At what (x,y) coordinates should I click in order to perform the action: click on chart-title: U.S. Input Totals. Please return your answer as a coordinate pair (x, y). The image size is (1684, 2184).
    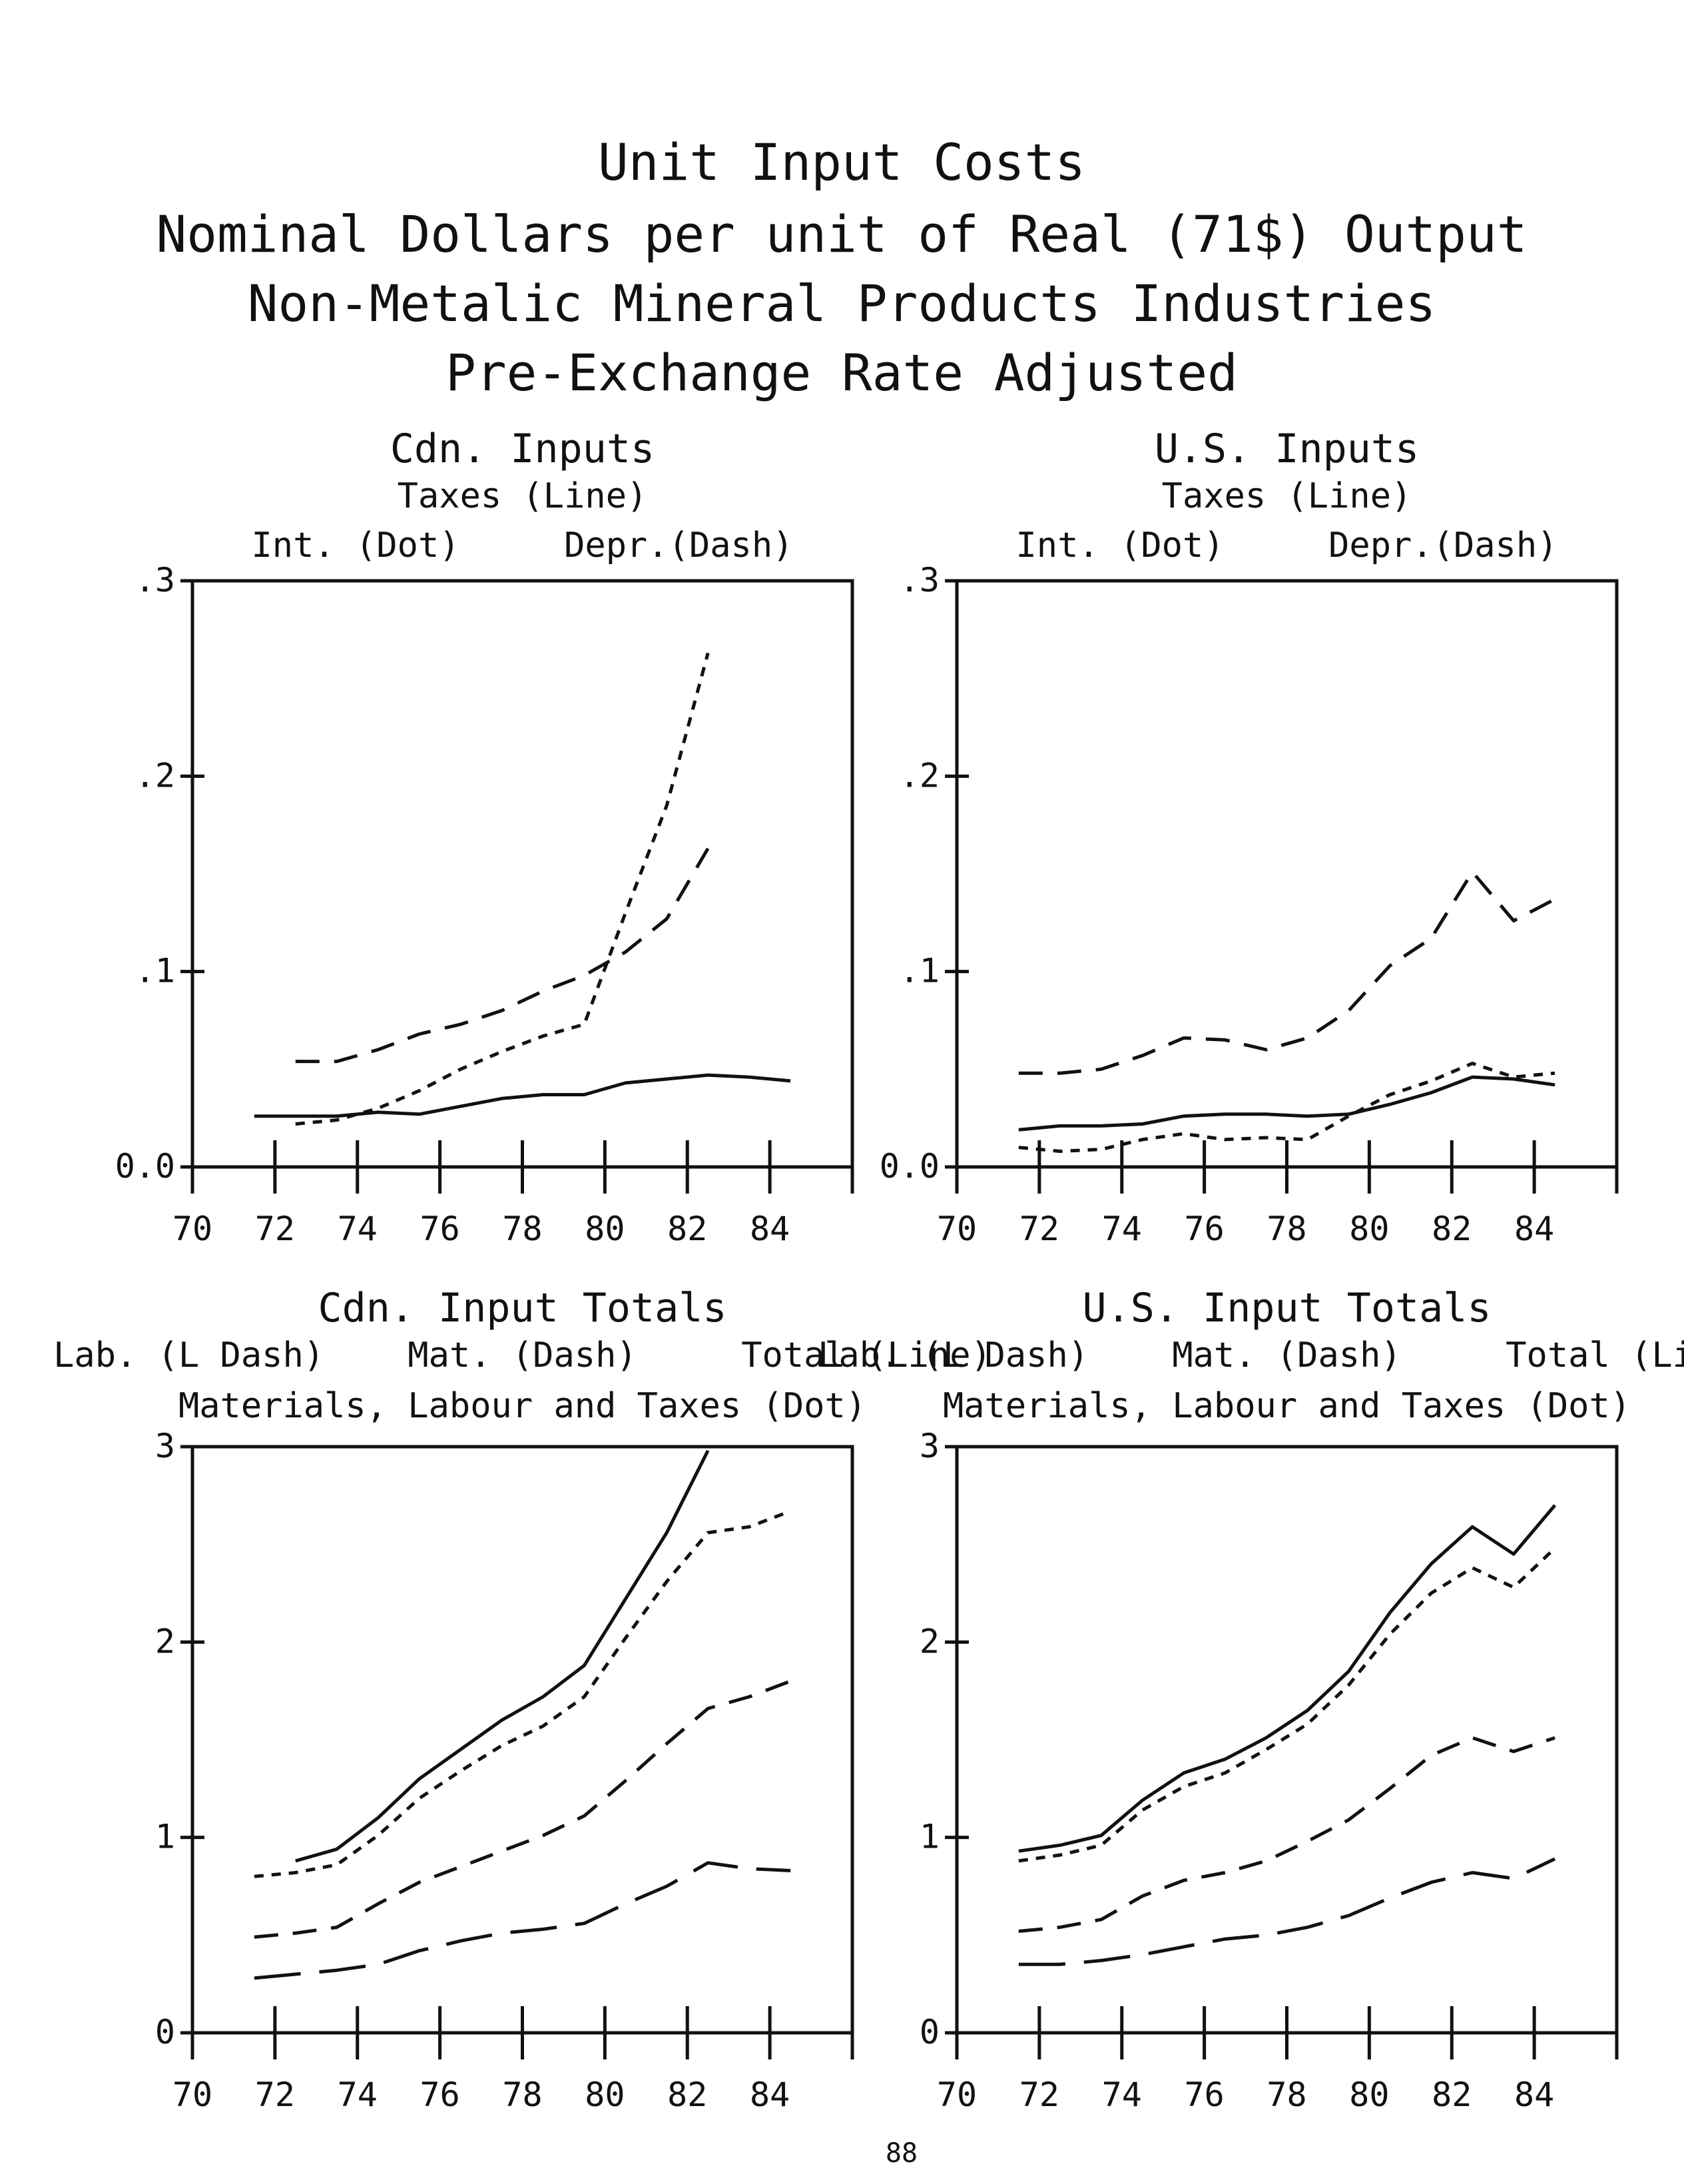
    Looking at the image, I should click on (1286, 1308).